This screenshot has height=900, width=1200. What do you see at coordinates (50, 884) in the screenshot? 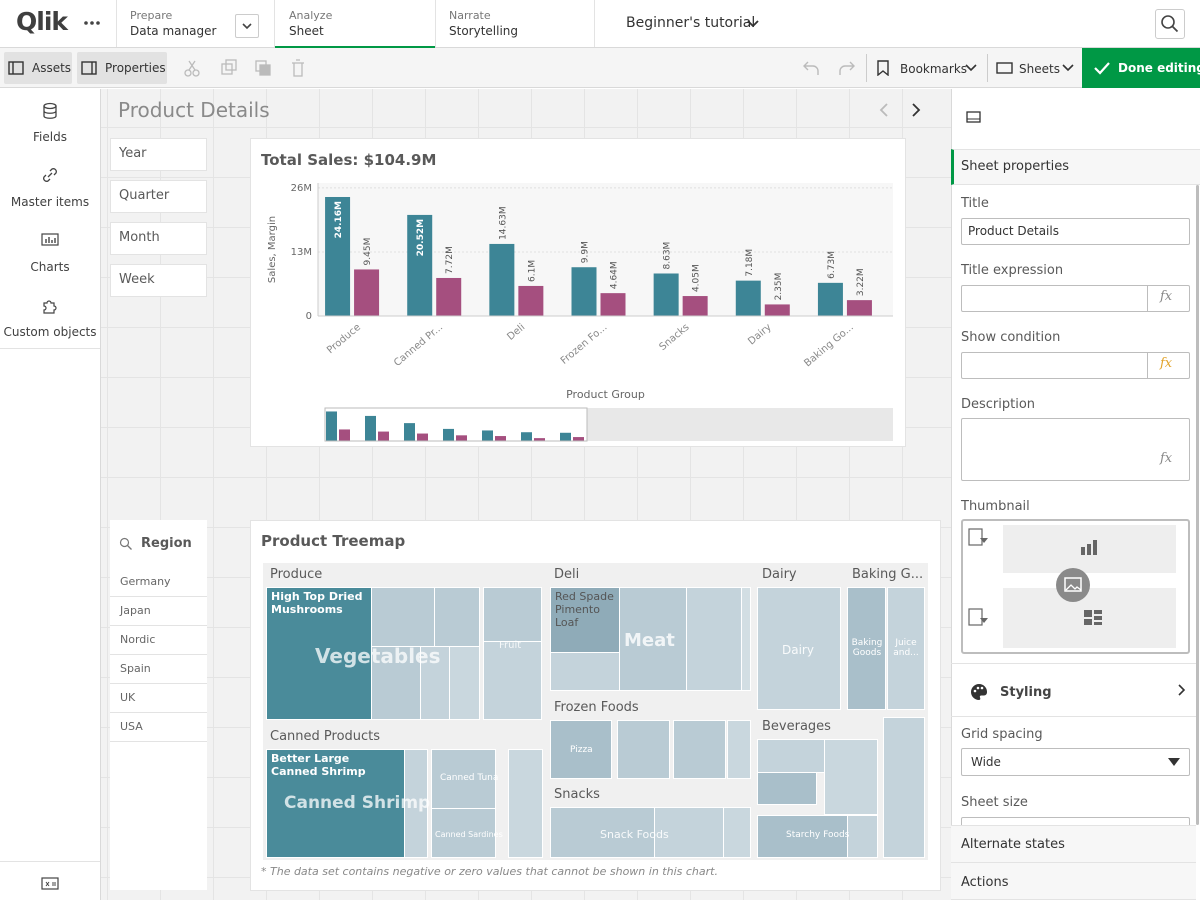
I see `variables-icon` at bounding box center [50, 884].